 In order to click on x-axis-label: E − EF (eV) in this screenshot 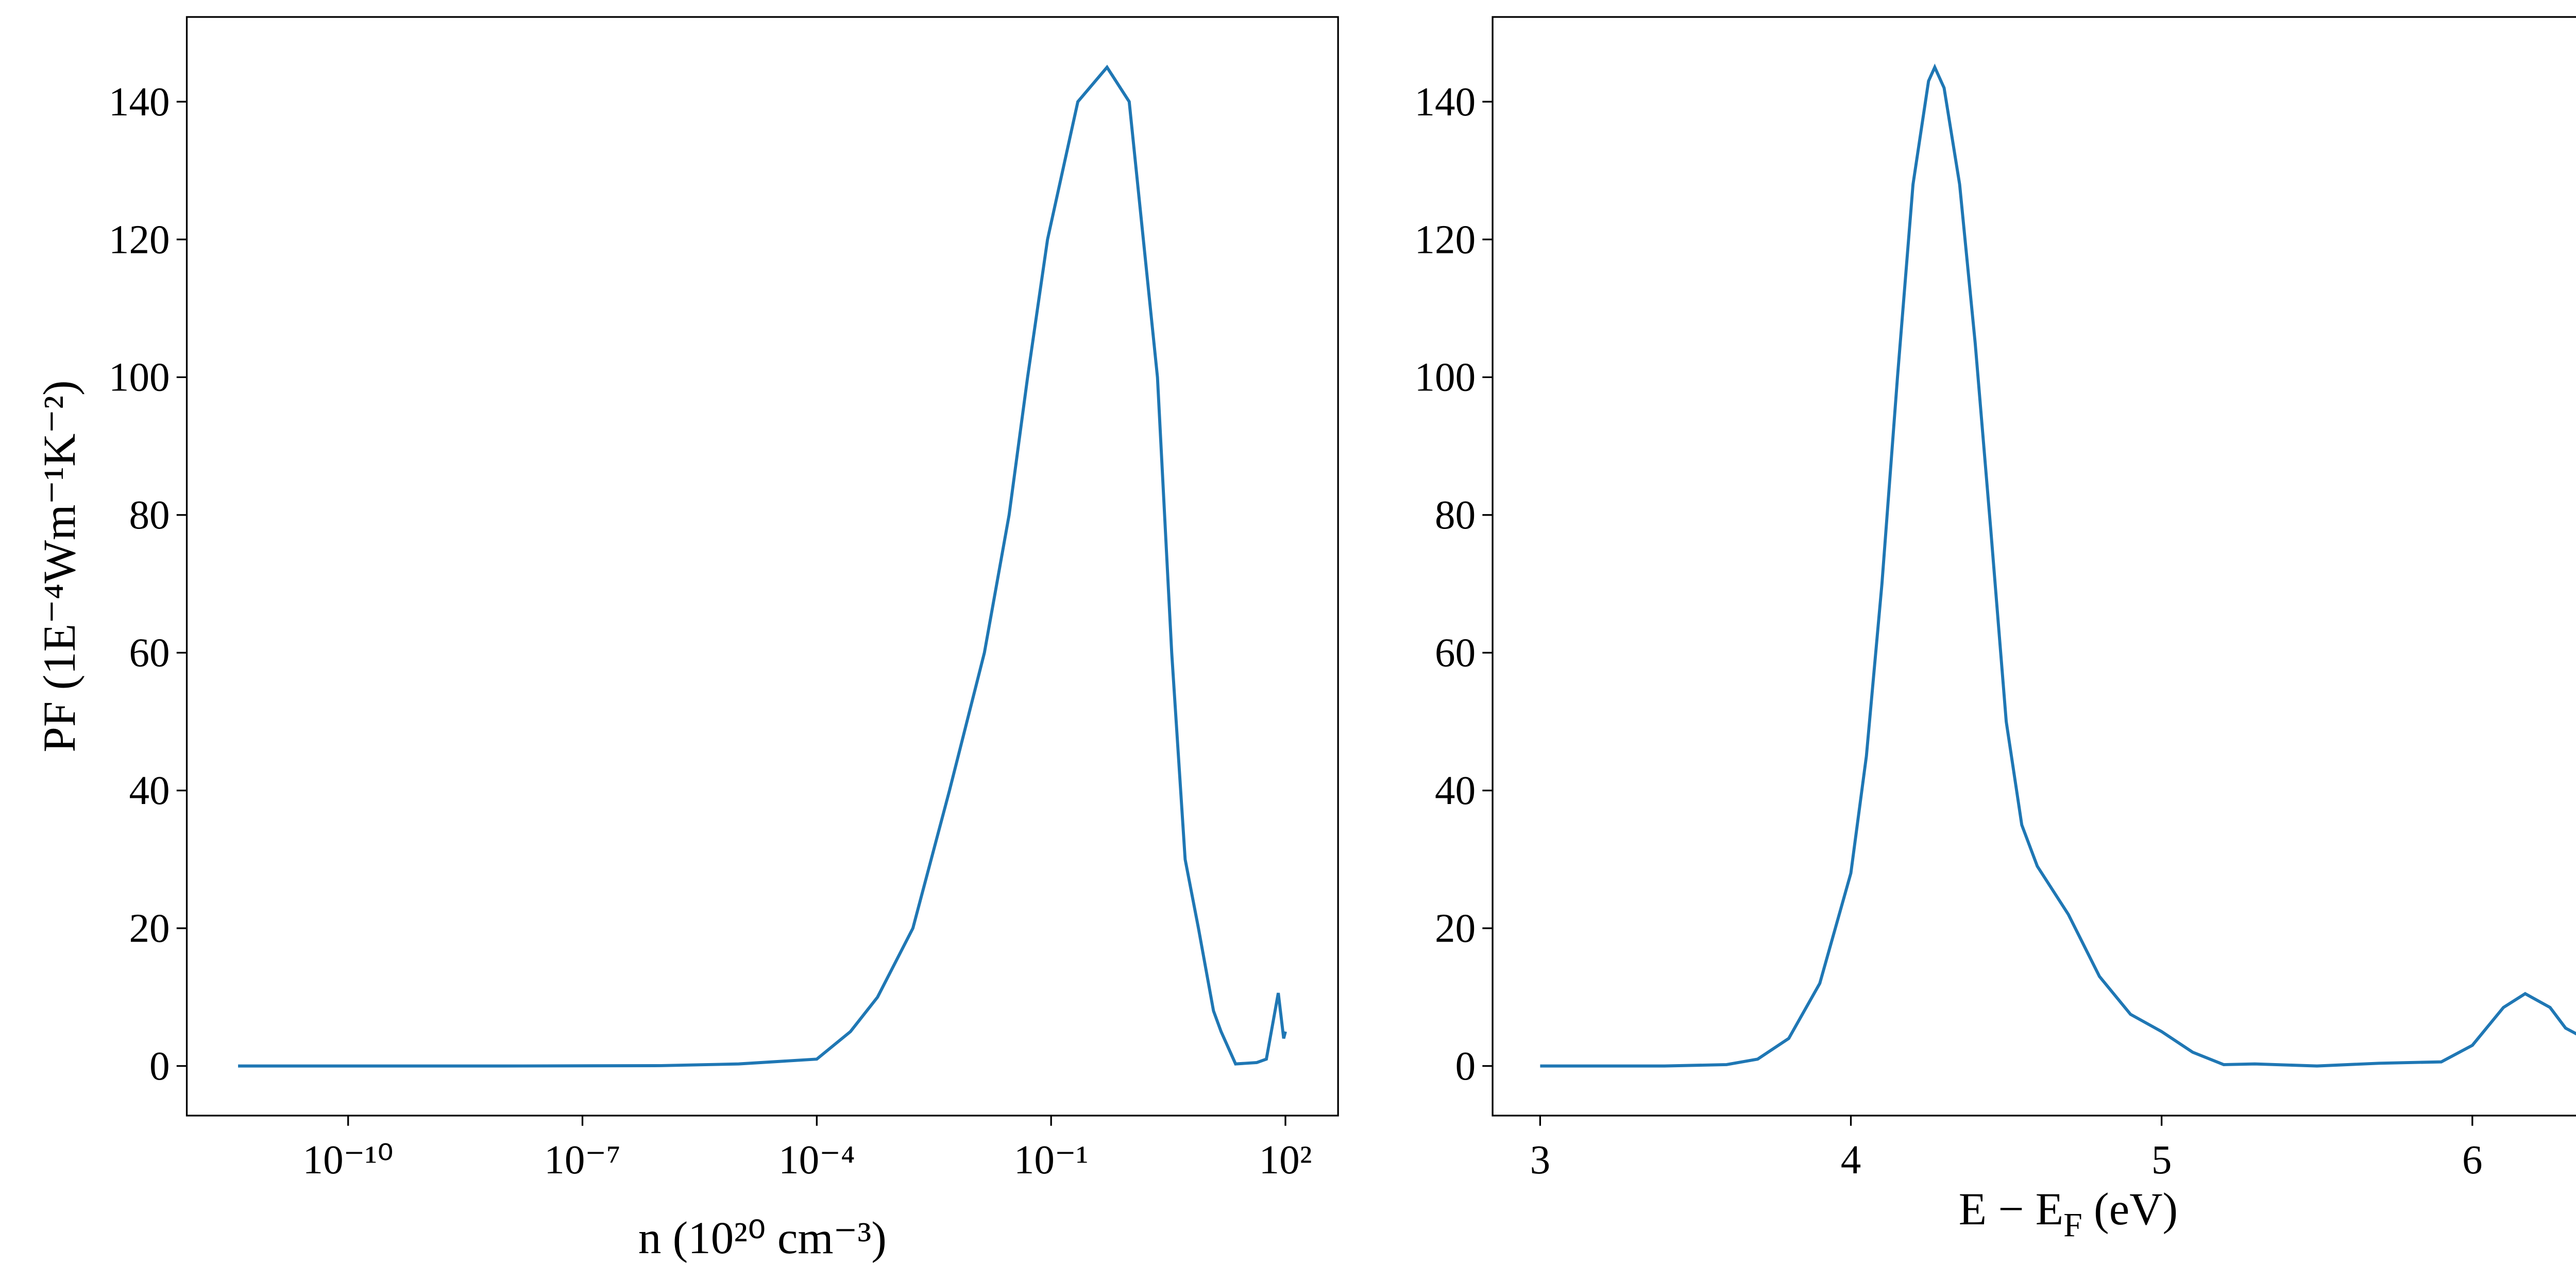, I will do `click(2068, 1214)`.